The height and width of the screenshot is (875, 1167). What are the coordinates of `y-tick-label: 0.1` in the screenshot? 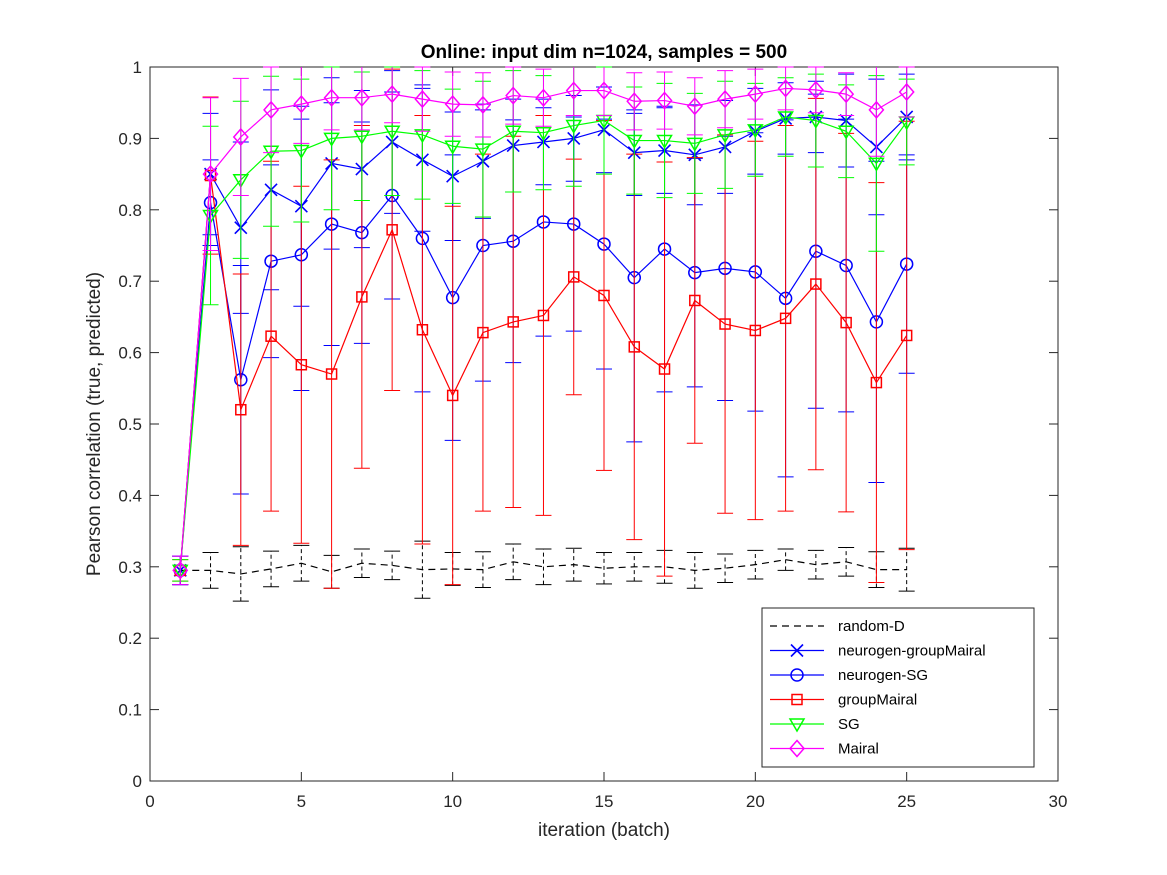 It's located at (130, 710).